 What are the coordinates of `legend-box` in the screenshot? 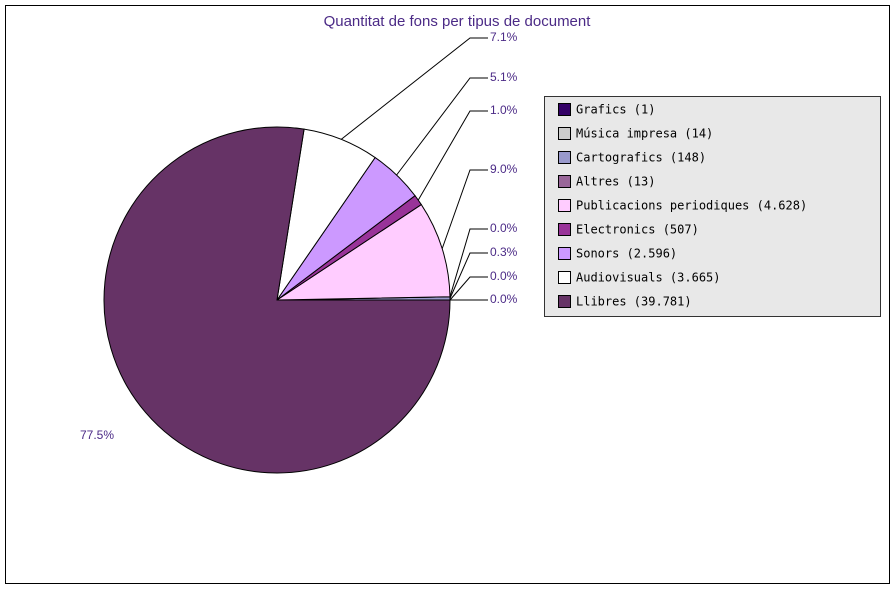 It's located at (712, 206).